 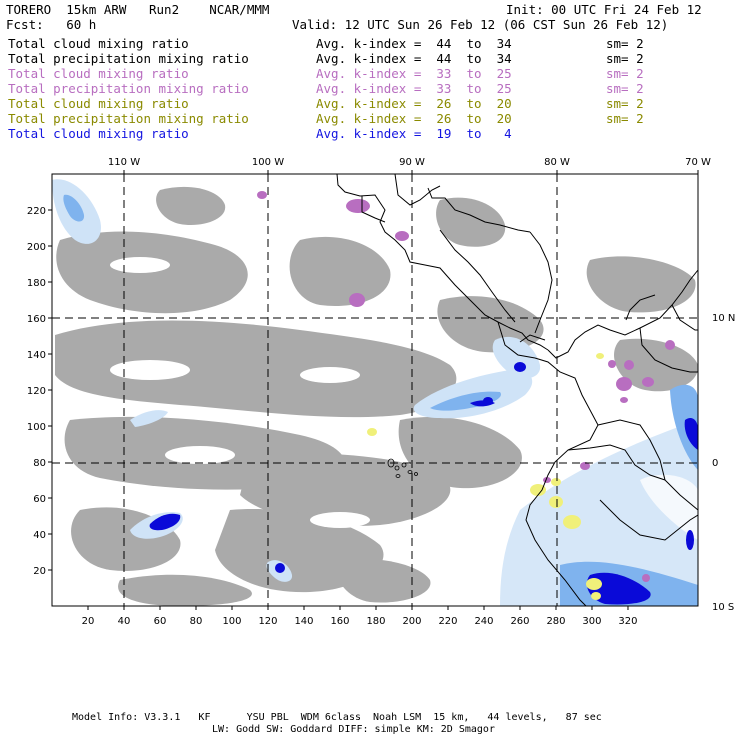 I want to click on lat-label: 0, so click(x=715, y=463).